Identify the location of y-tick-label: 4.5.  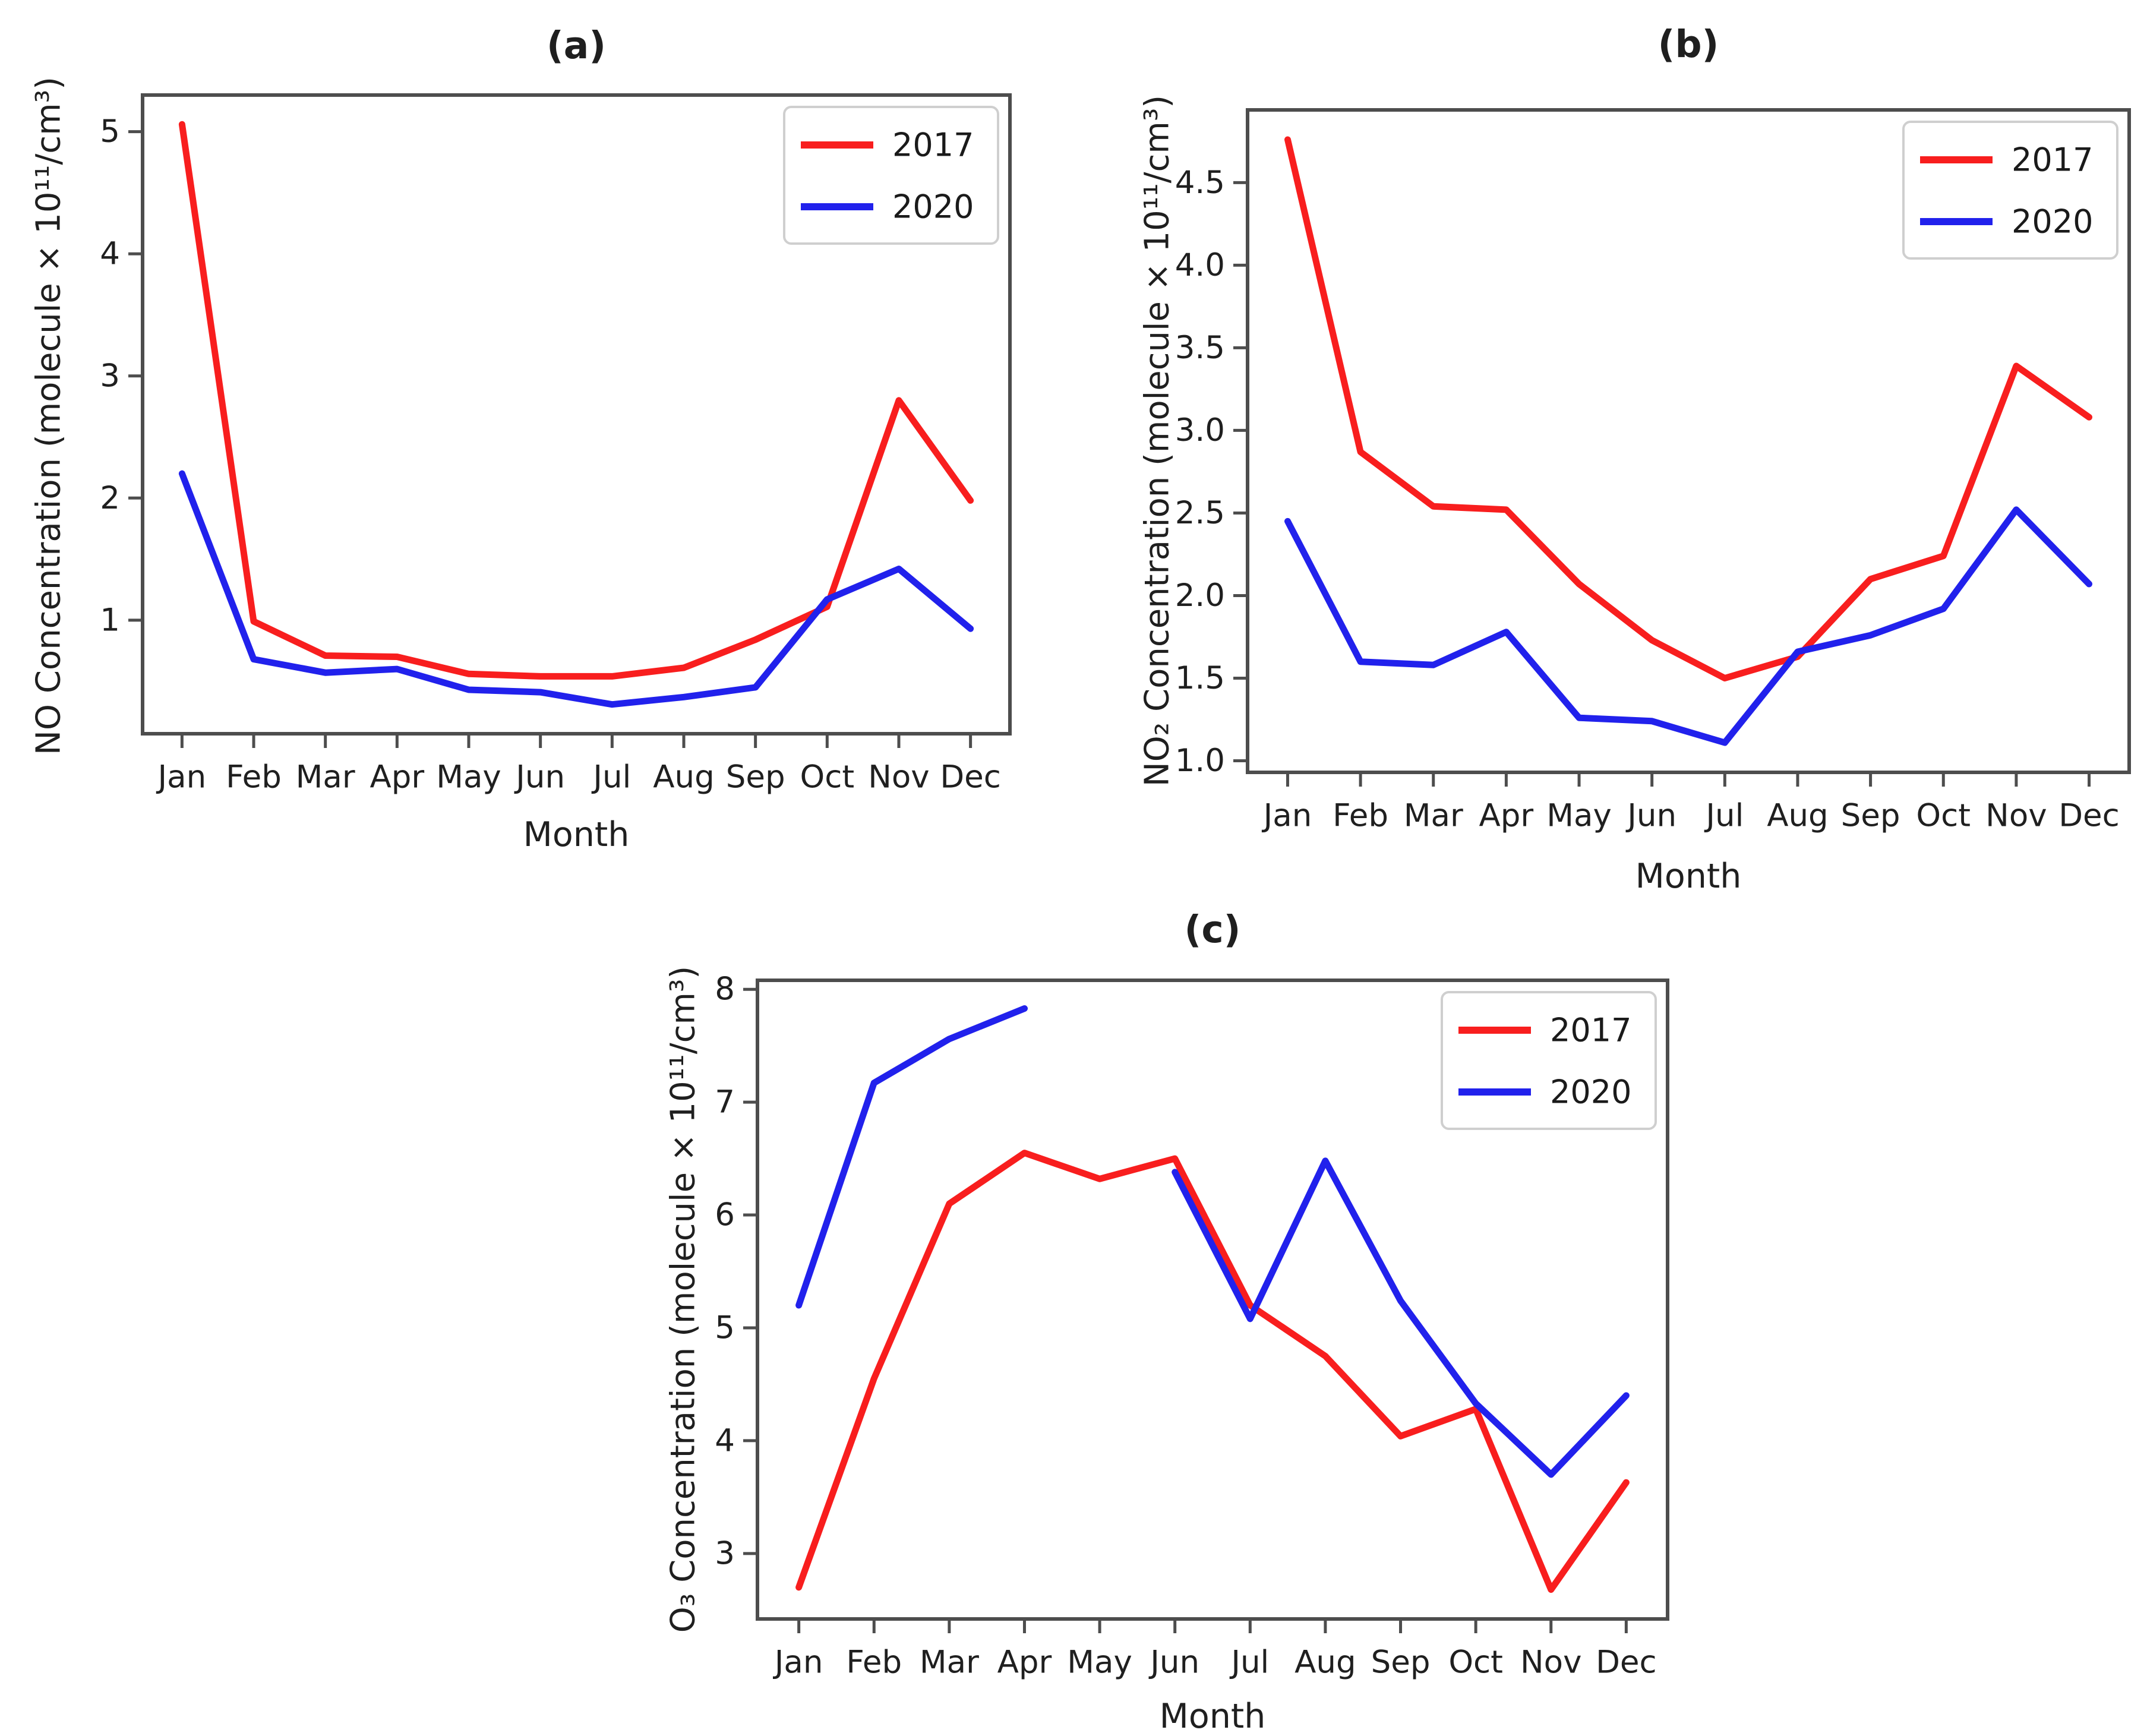
(1200, 183).